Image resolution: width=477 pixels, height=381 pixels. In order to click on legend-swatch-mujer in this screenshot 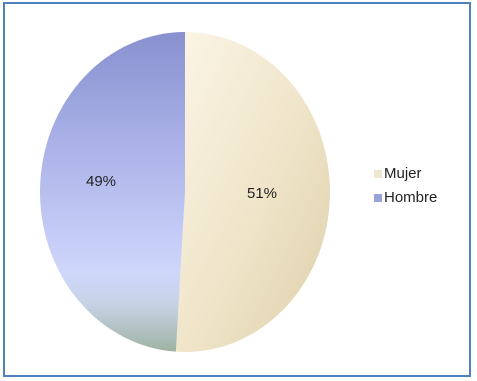, I will do `click(378, 174)`.